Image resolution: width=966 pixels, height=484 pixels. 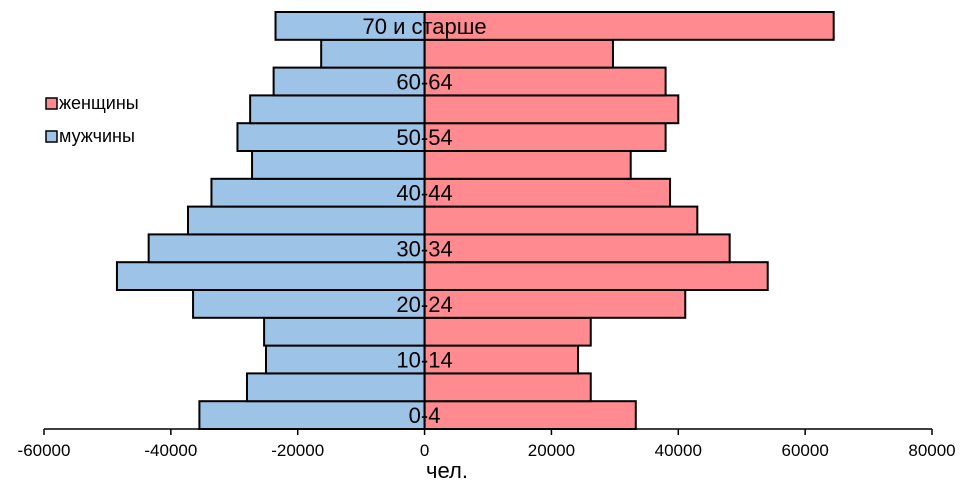 I want to click on legend-label: женщины, so click(x=99, y=103).